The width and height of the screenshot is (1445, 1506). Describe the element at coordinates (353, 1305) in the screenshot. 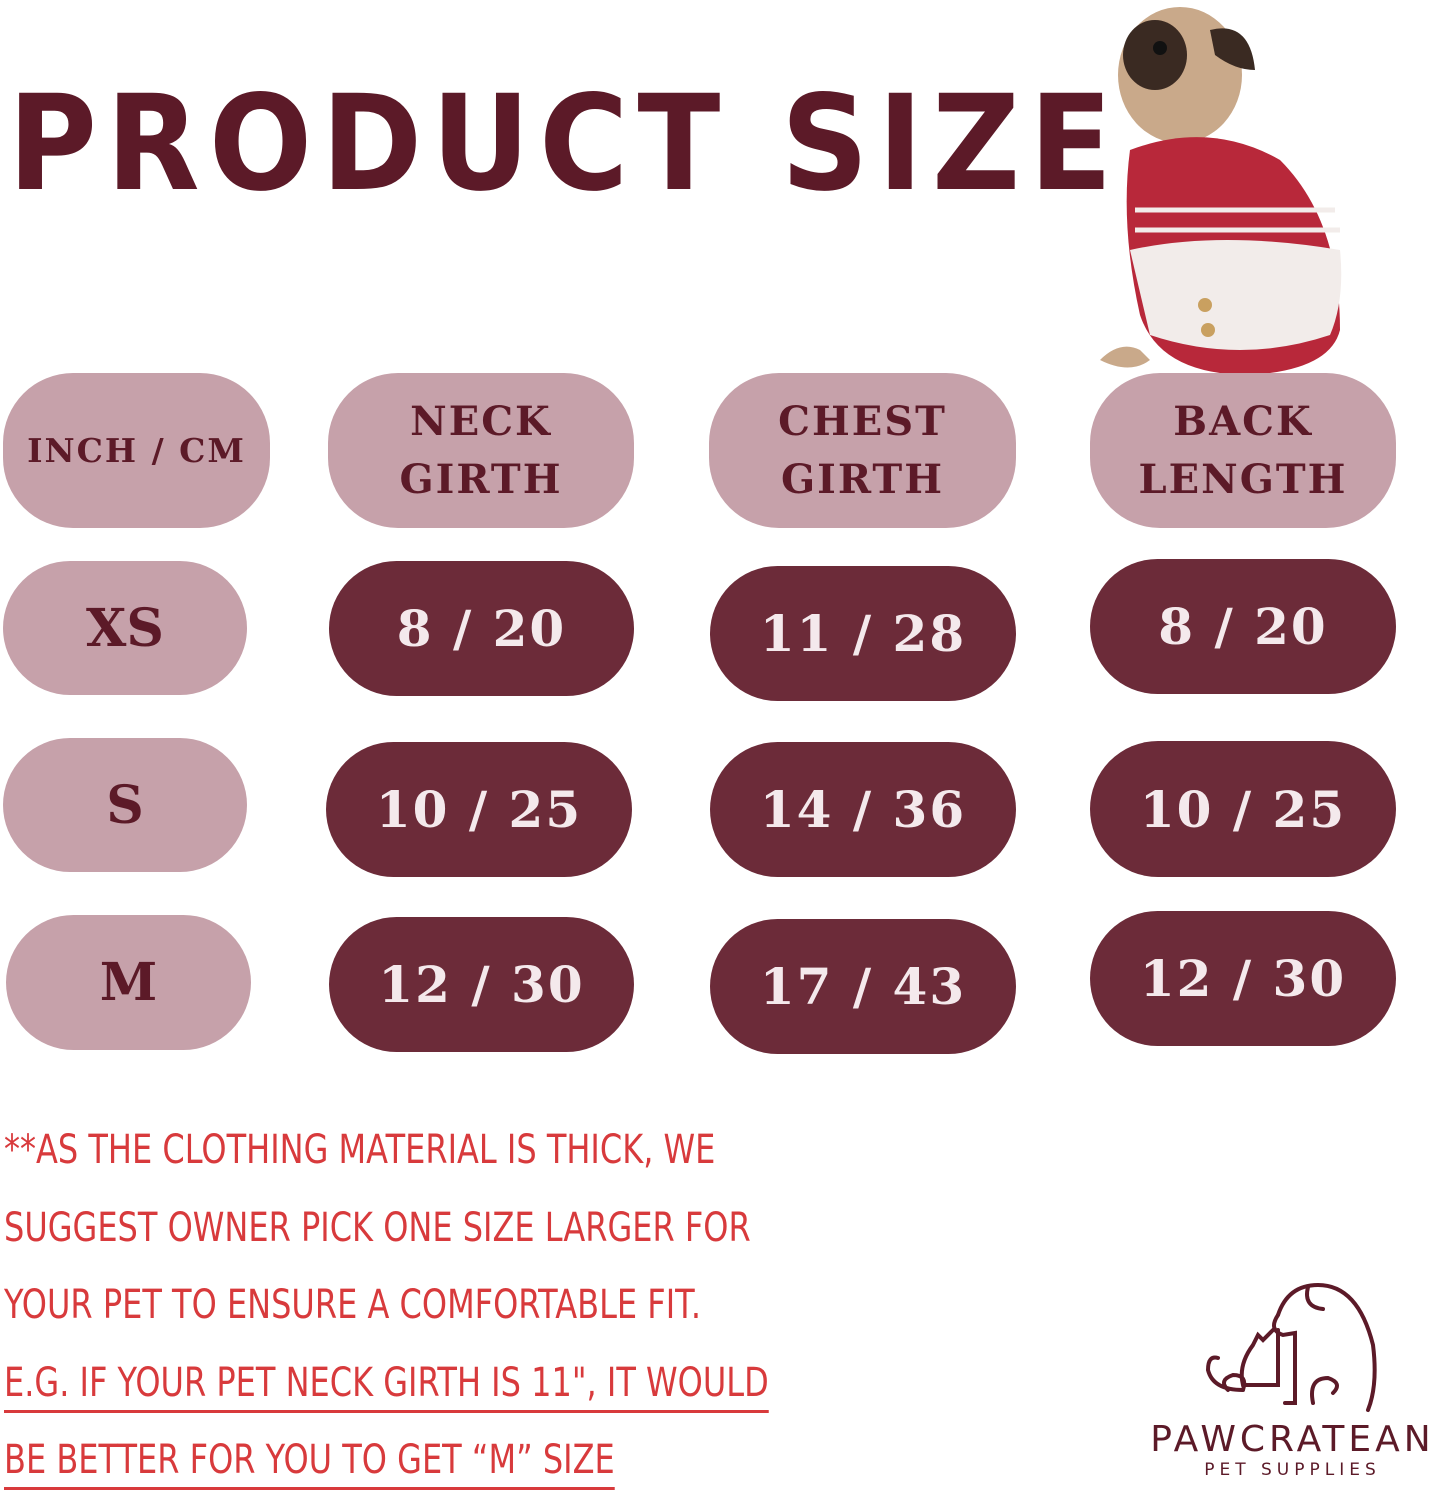

I see `note-line: YOUR PET TO ENSURE A COMFORTABLE FIT.` at that location.